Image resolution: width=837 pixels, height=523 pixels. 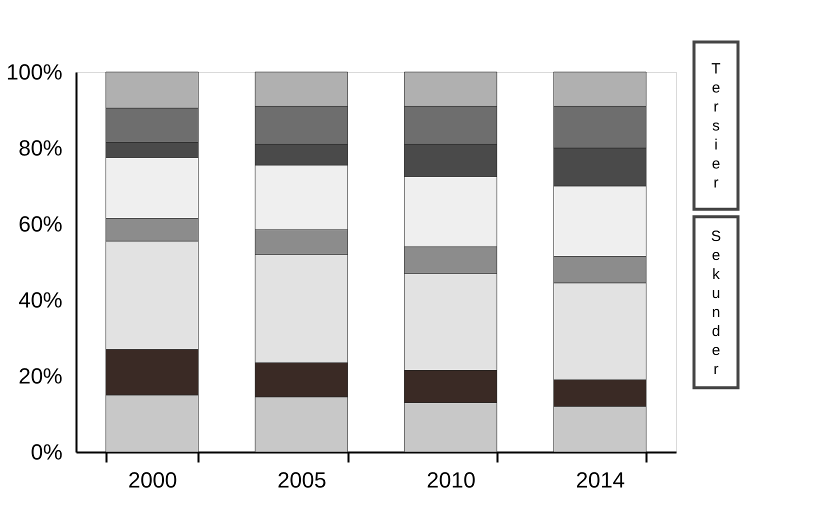 I want to click on text: Tersier, so click(x=716, y=126).